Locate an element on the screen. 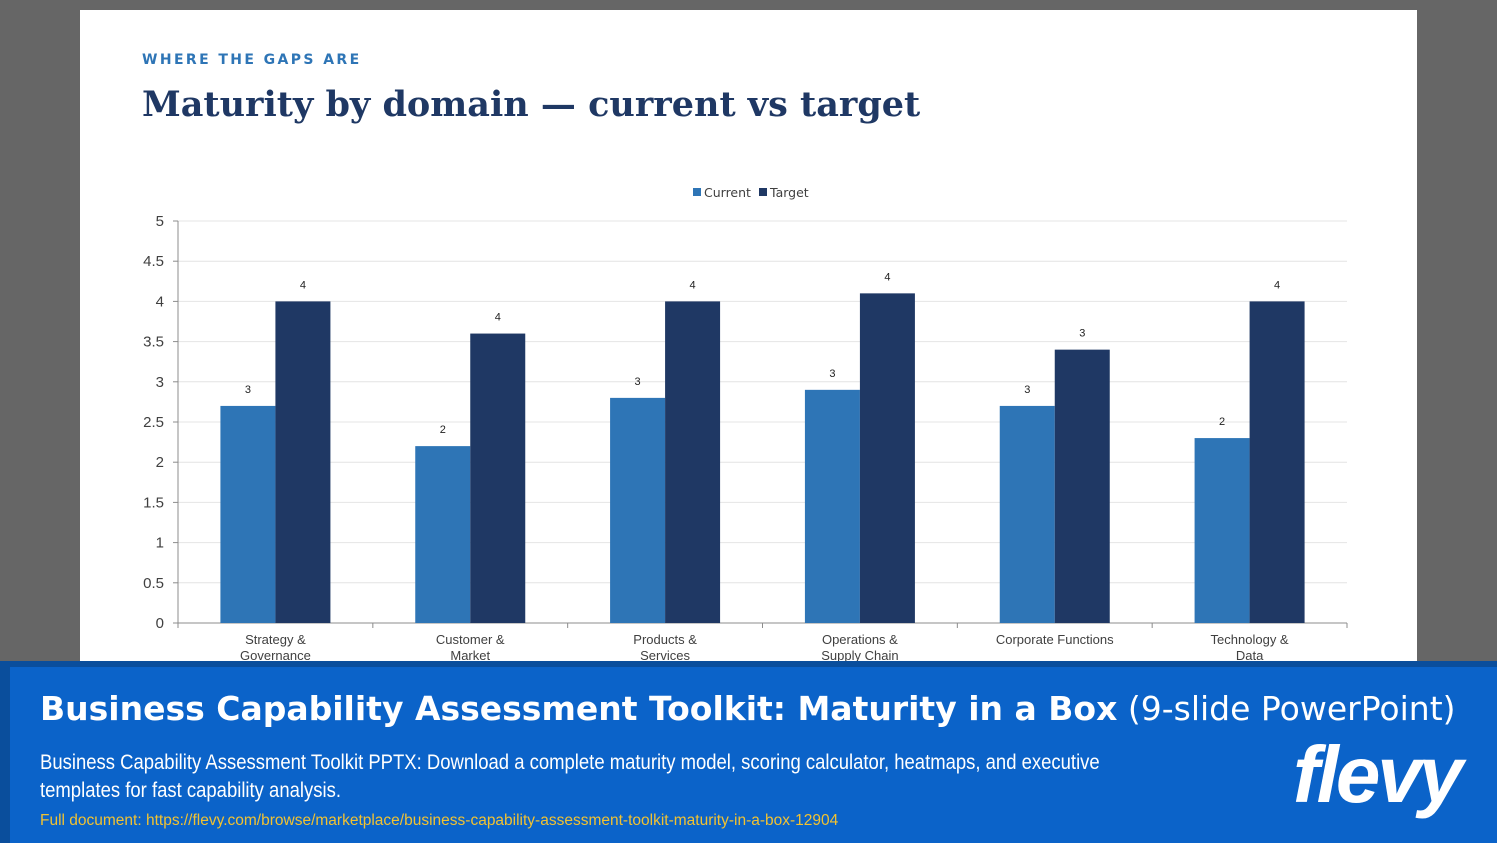 The width and height of the screenshot is (1497, 843). x-category-label: Customer & is located at coordinates (470, 639).